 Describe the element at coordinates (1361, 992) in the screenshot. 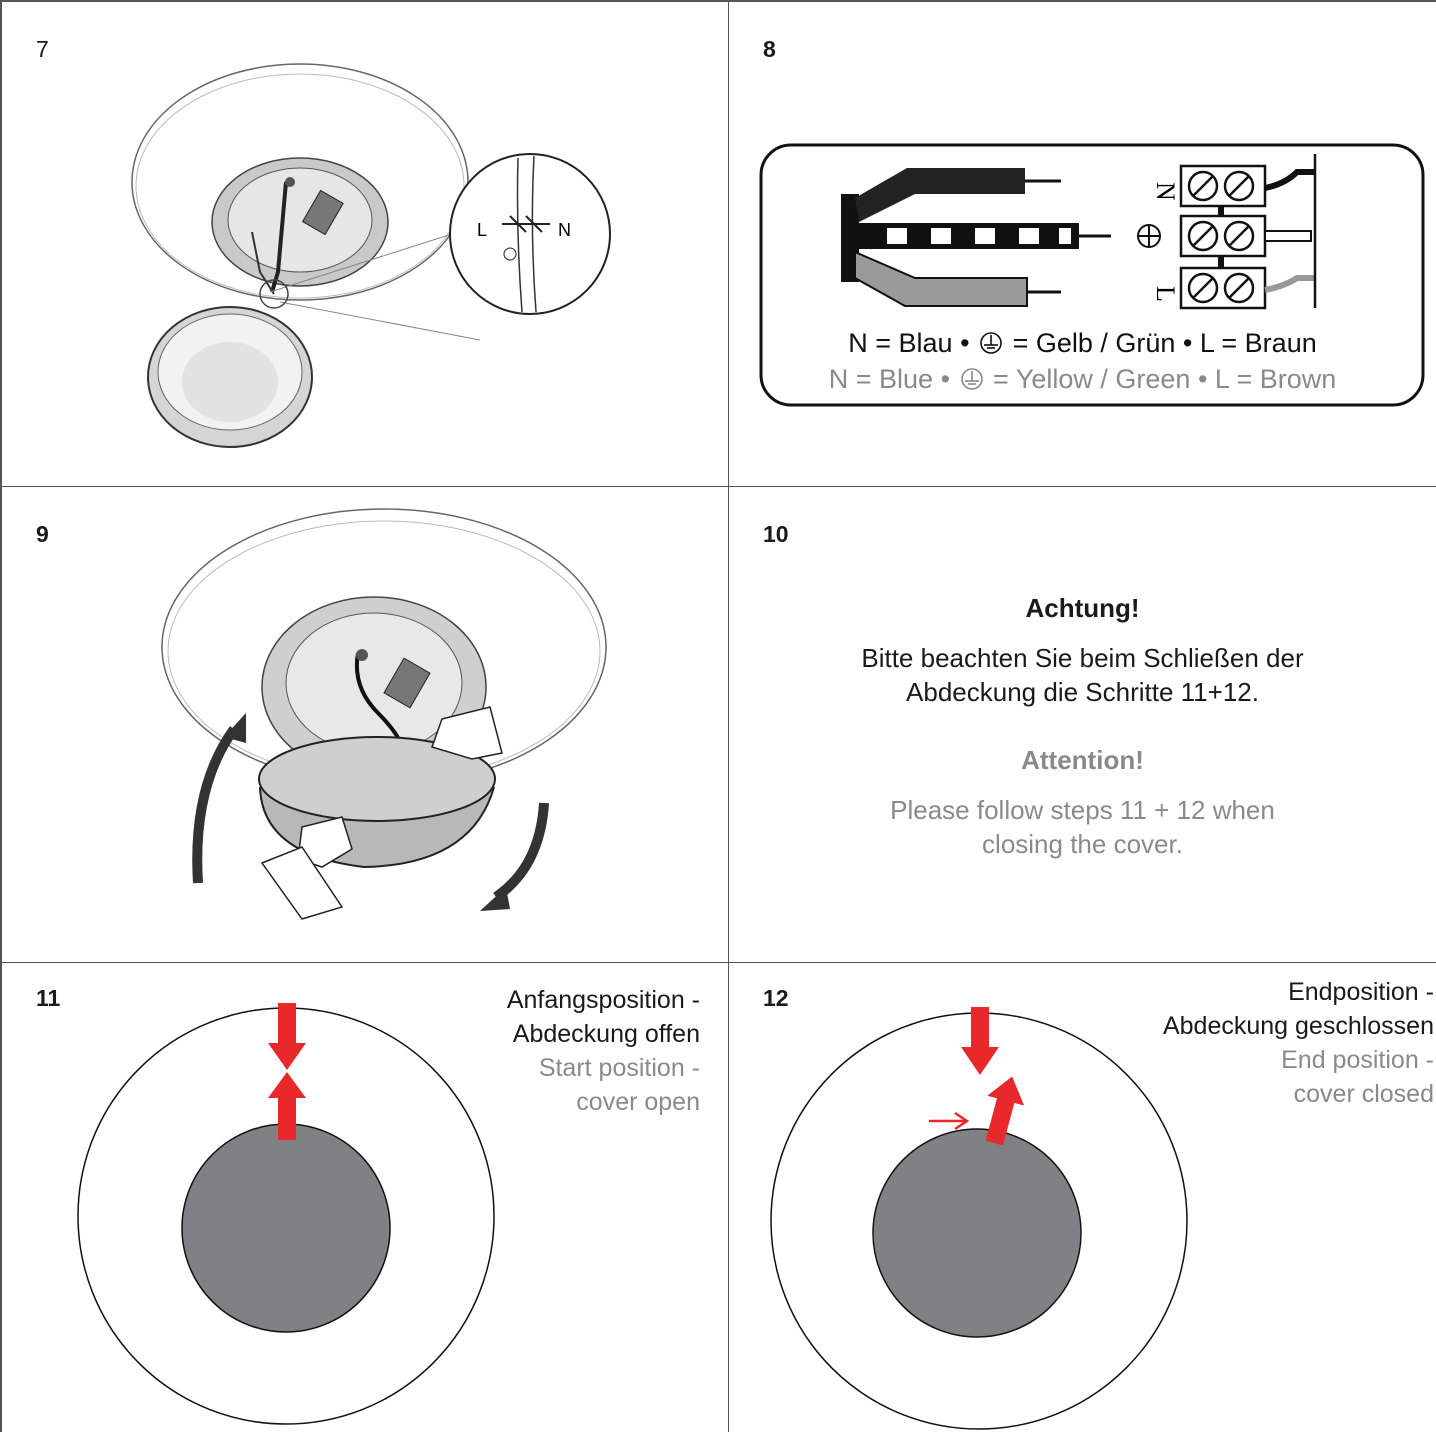

I see `caption-line: Endposition -` at that location.